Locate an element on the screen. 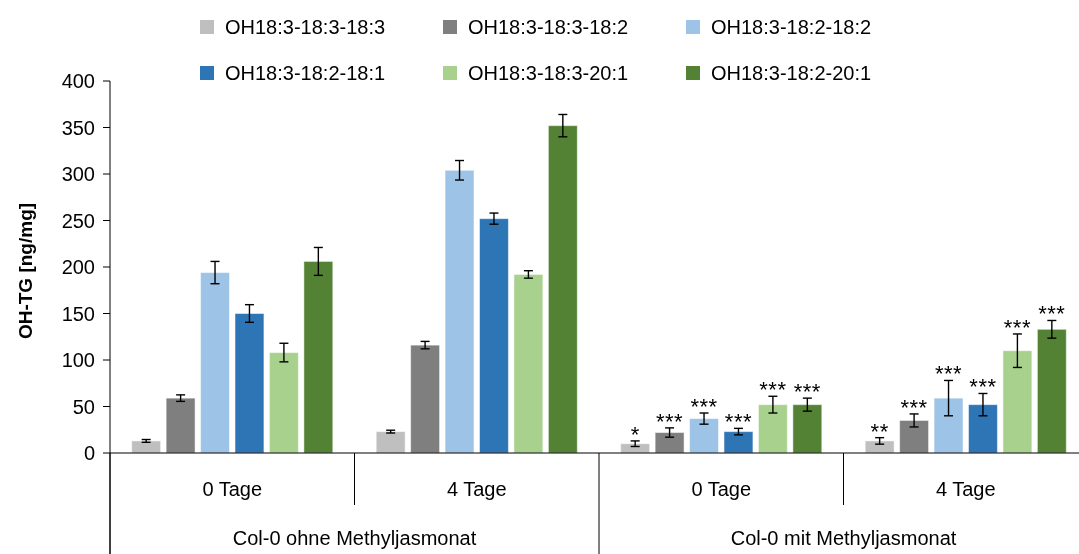 The height and width of the screenshot is (554, 1079). legend-label: OH18:3-18:2-18:2 is located at coordinates (791, 27).